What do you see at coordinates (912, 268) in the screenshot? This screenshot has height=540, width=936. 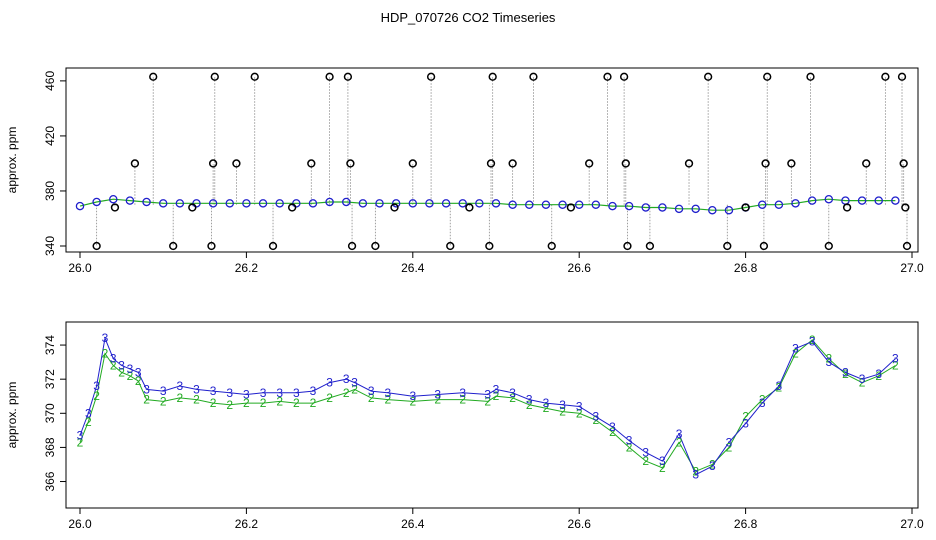 I see `x-tick-label: 27.0` at bounding box center [912, 268].